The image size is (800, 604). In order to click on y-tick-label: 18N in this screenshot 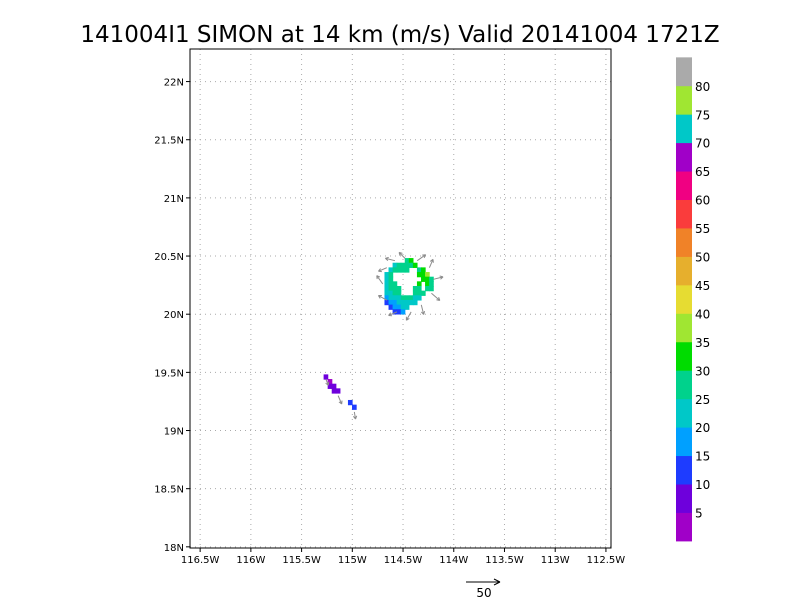, I will do `click(174, 548)`.